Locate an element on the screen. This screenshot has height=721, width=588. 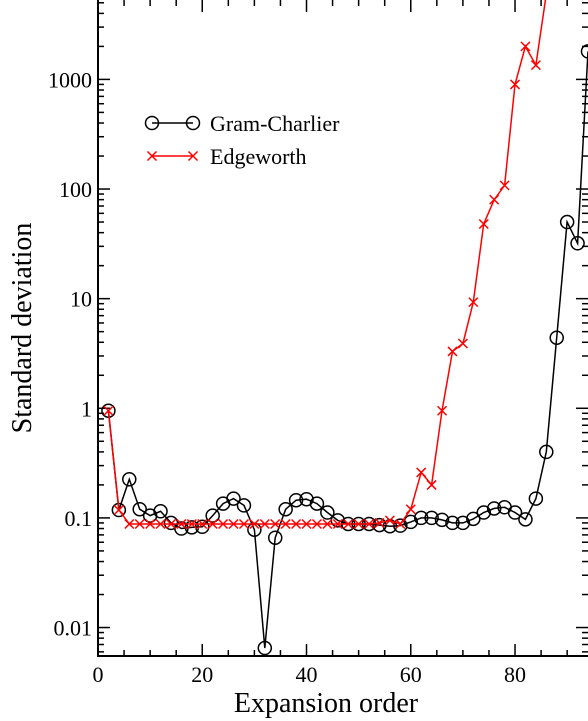
legend-item: Edgeworth is located at coordinates (226, 156).